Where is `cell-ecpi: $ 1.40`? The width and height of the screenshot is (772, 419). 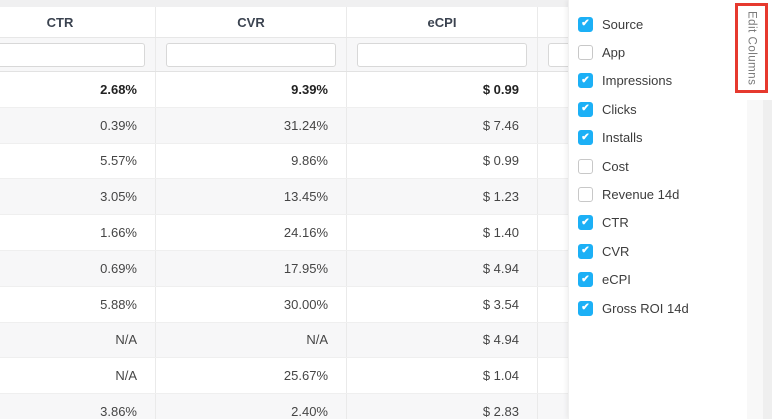 cell-ecpi: $ 1.40 is located at coordinates (442, 232).